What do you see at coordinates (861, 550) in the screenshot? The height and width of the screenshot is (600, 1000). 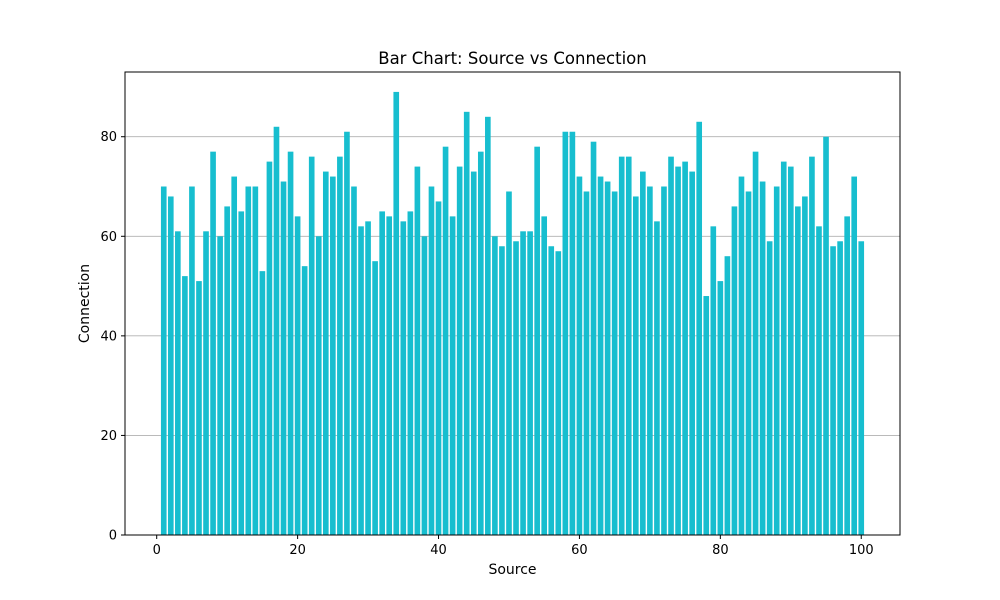 I see `x-tick-label: 100` at bounding box center [861, 550].